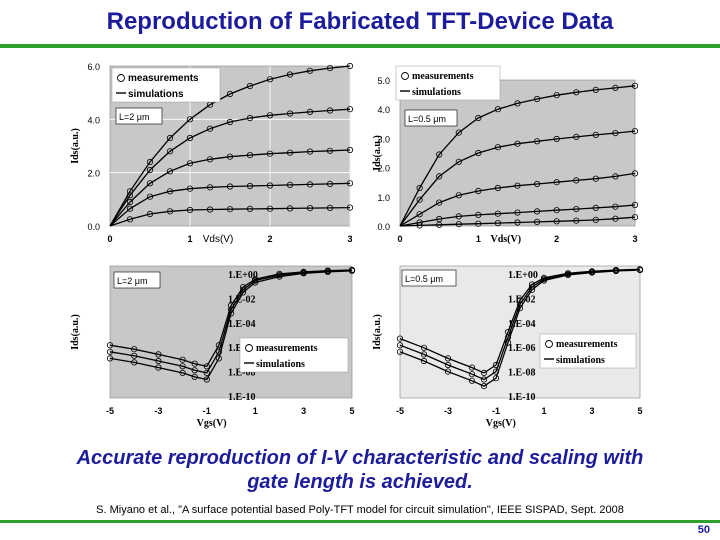  What do you see at coordinates (523, 275) in the screenshot?
I see `y-tick-label: 1.E+00` at bounding box center [523, 275].